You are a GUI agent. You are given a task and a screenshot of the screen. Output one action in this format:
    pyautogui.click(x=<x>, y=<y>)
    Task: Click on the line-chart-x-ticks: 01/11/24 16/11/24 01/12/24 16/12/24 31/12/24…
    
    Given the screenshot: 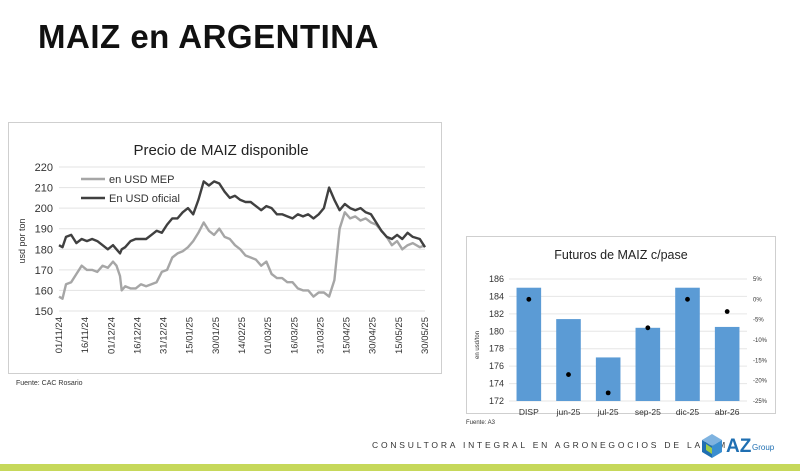 What is the action you would take?
    pyautogui.click(x=242, y=335)
    